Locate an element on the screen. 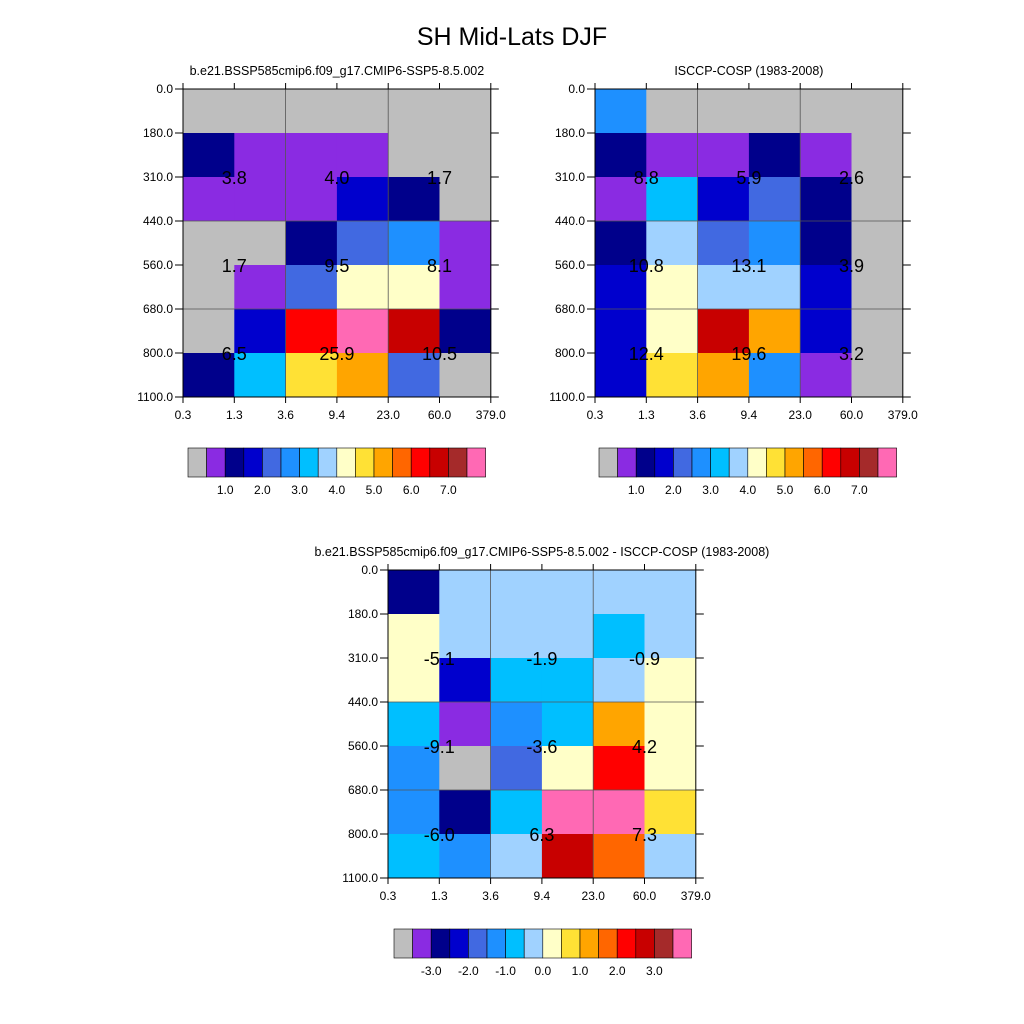 The height and width of the screenshot is (1024, 1024). cell-value-label: 2.6 is located at coordinates (851, 178).